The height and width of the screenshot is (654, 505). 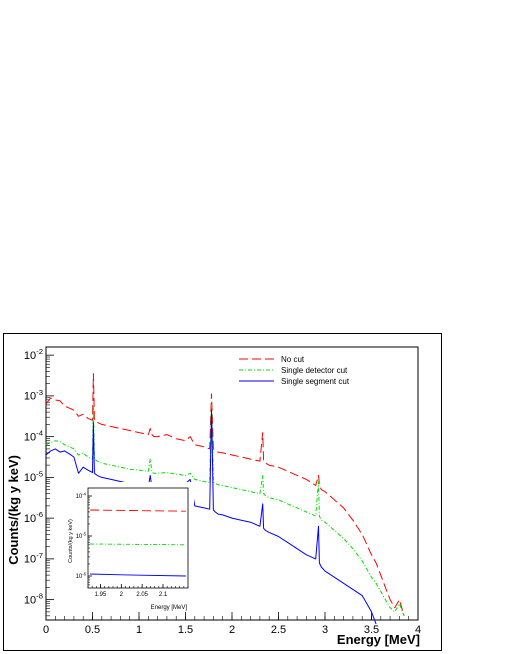 I want to click on x-tick-label: 0, so click(x=46, y=630).